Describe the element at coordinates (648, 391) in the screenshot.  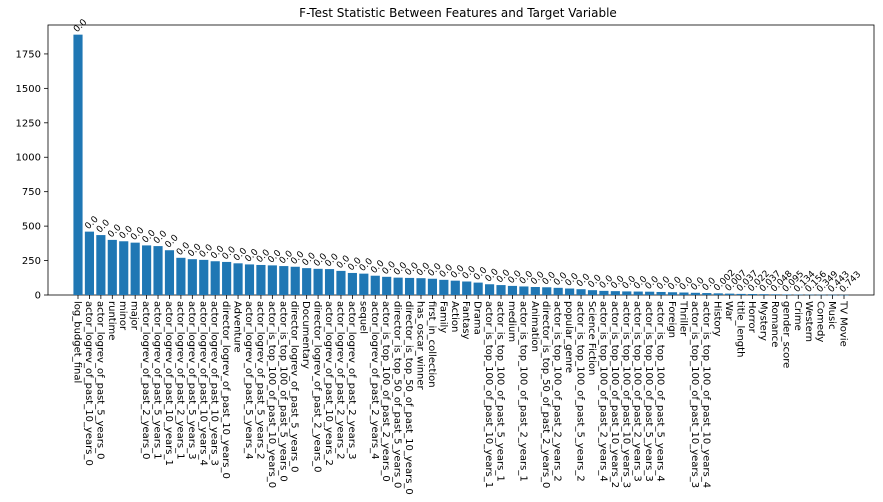
I see `x-tick-label: actor_is_top_100_of_past_5_years_3` at that location.